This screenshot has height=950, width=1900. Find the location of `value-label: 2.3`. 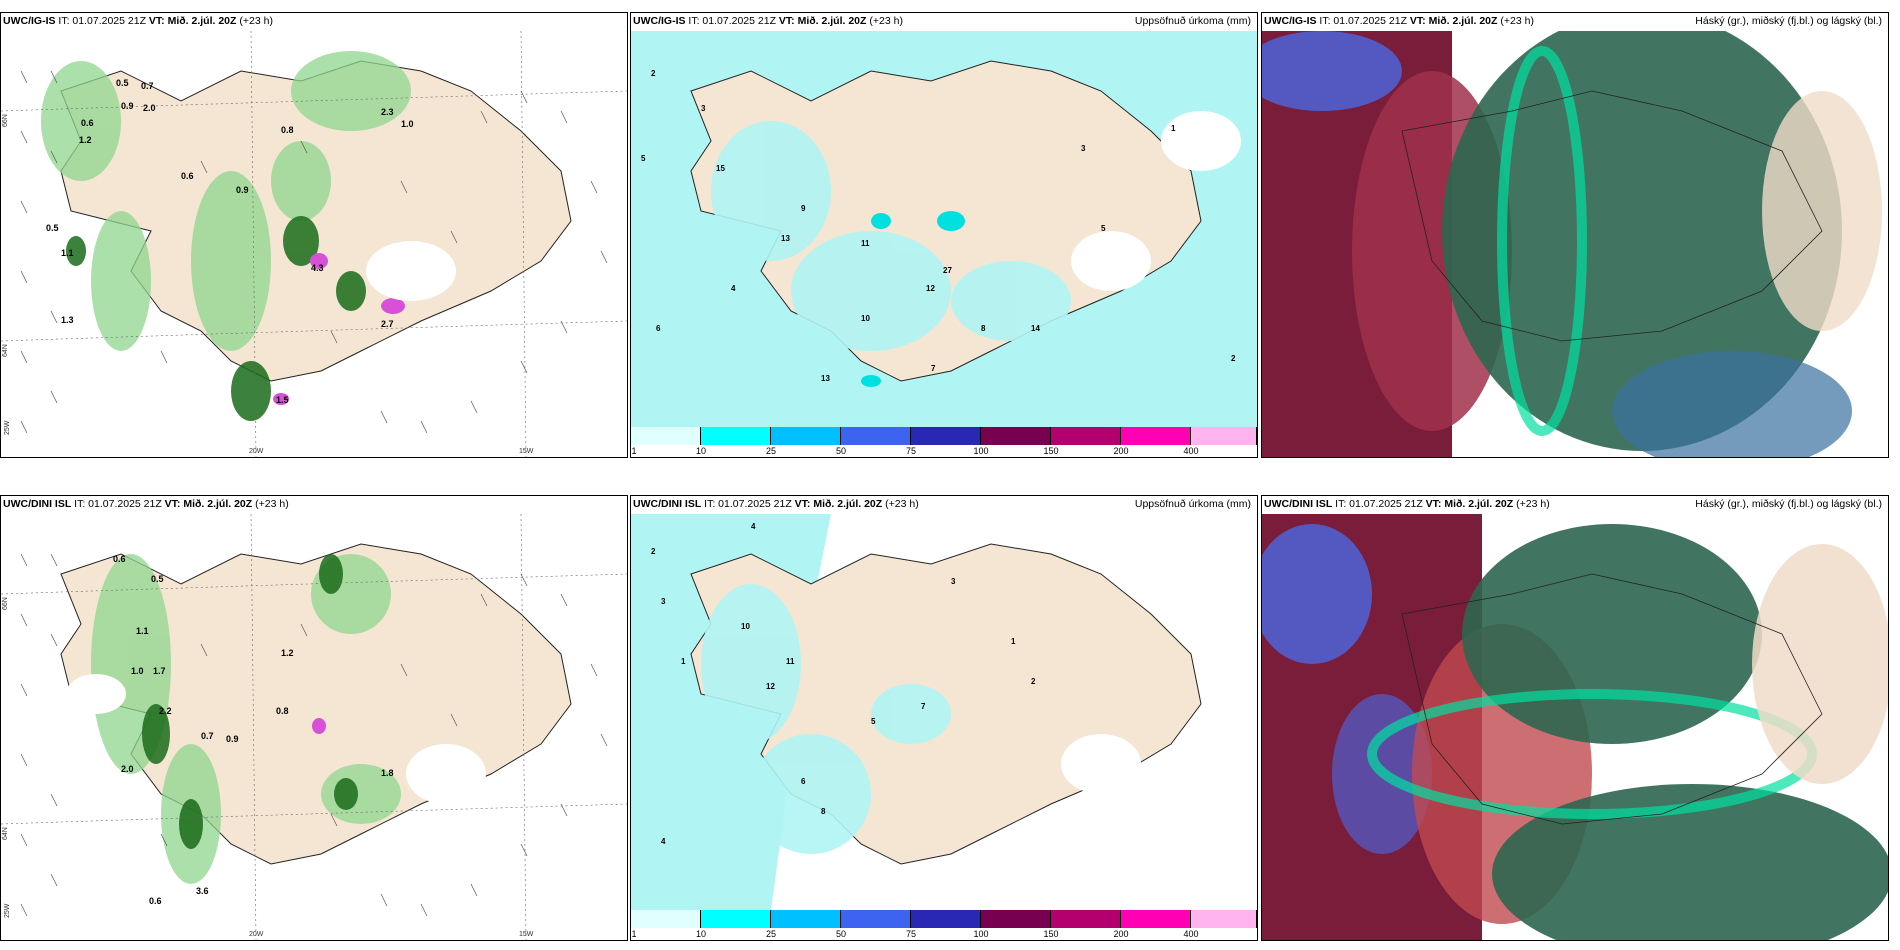

value-label: 2.3 is located at coordinates (387, 112).